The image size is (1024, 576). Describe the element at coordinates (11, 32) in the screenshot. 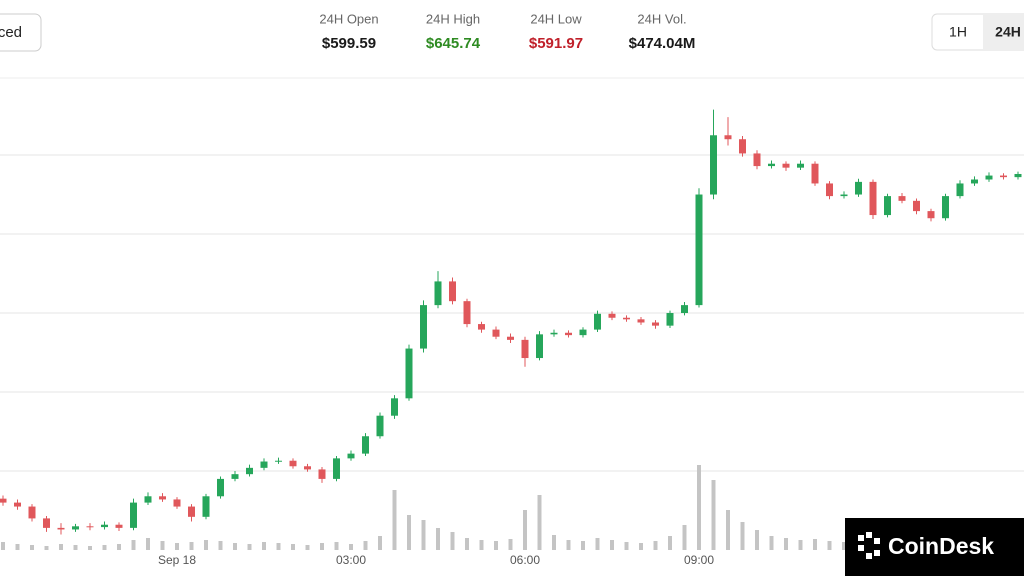

I see `button-label: ced` at that location.